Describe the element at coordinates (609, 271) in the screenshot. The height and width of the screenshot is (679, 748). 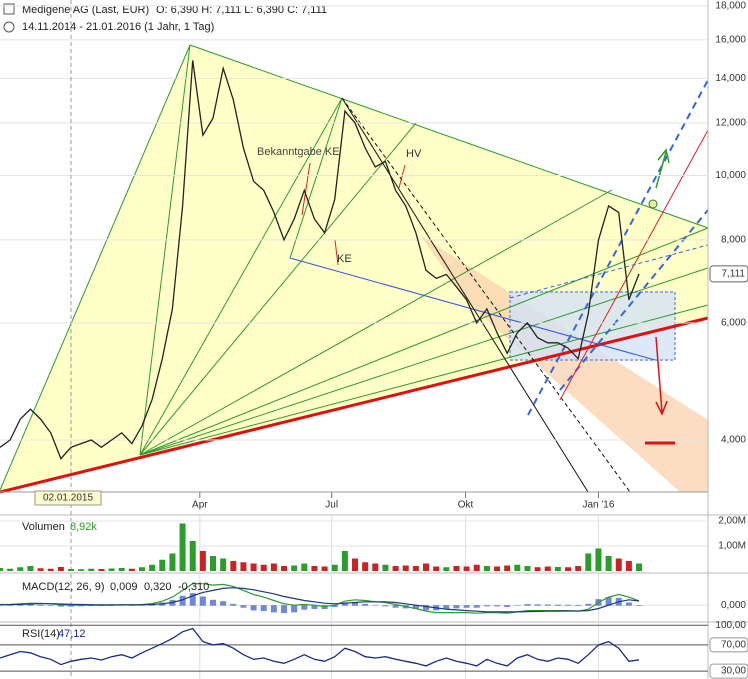
I see `channel-line` at that location.